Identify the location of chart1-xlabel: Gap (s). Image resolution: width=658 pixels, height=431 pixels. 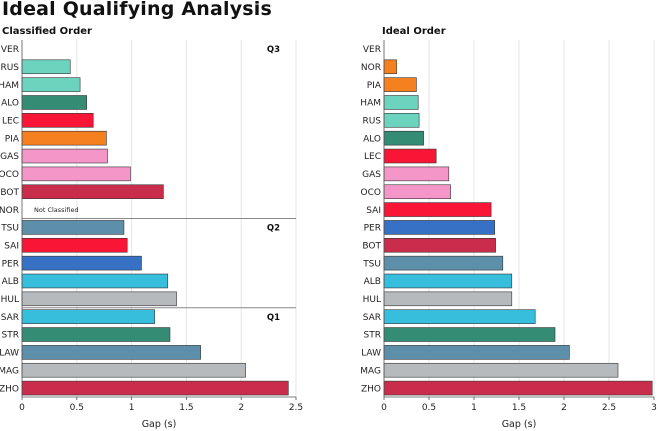
(159, 424).